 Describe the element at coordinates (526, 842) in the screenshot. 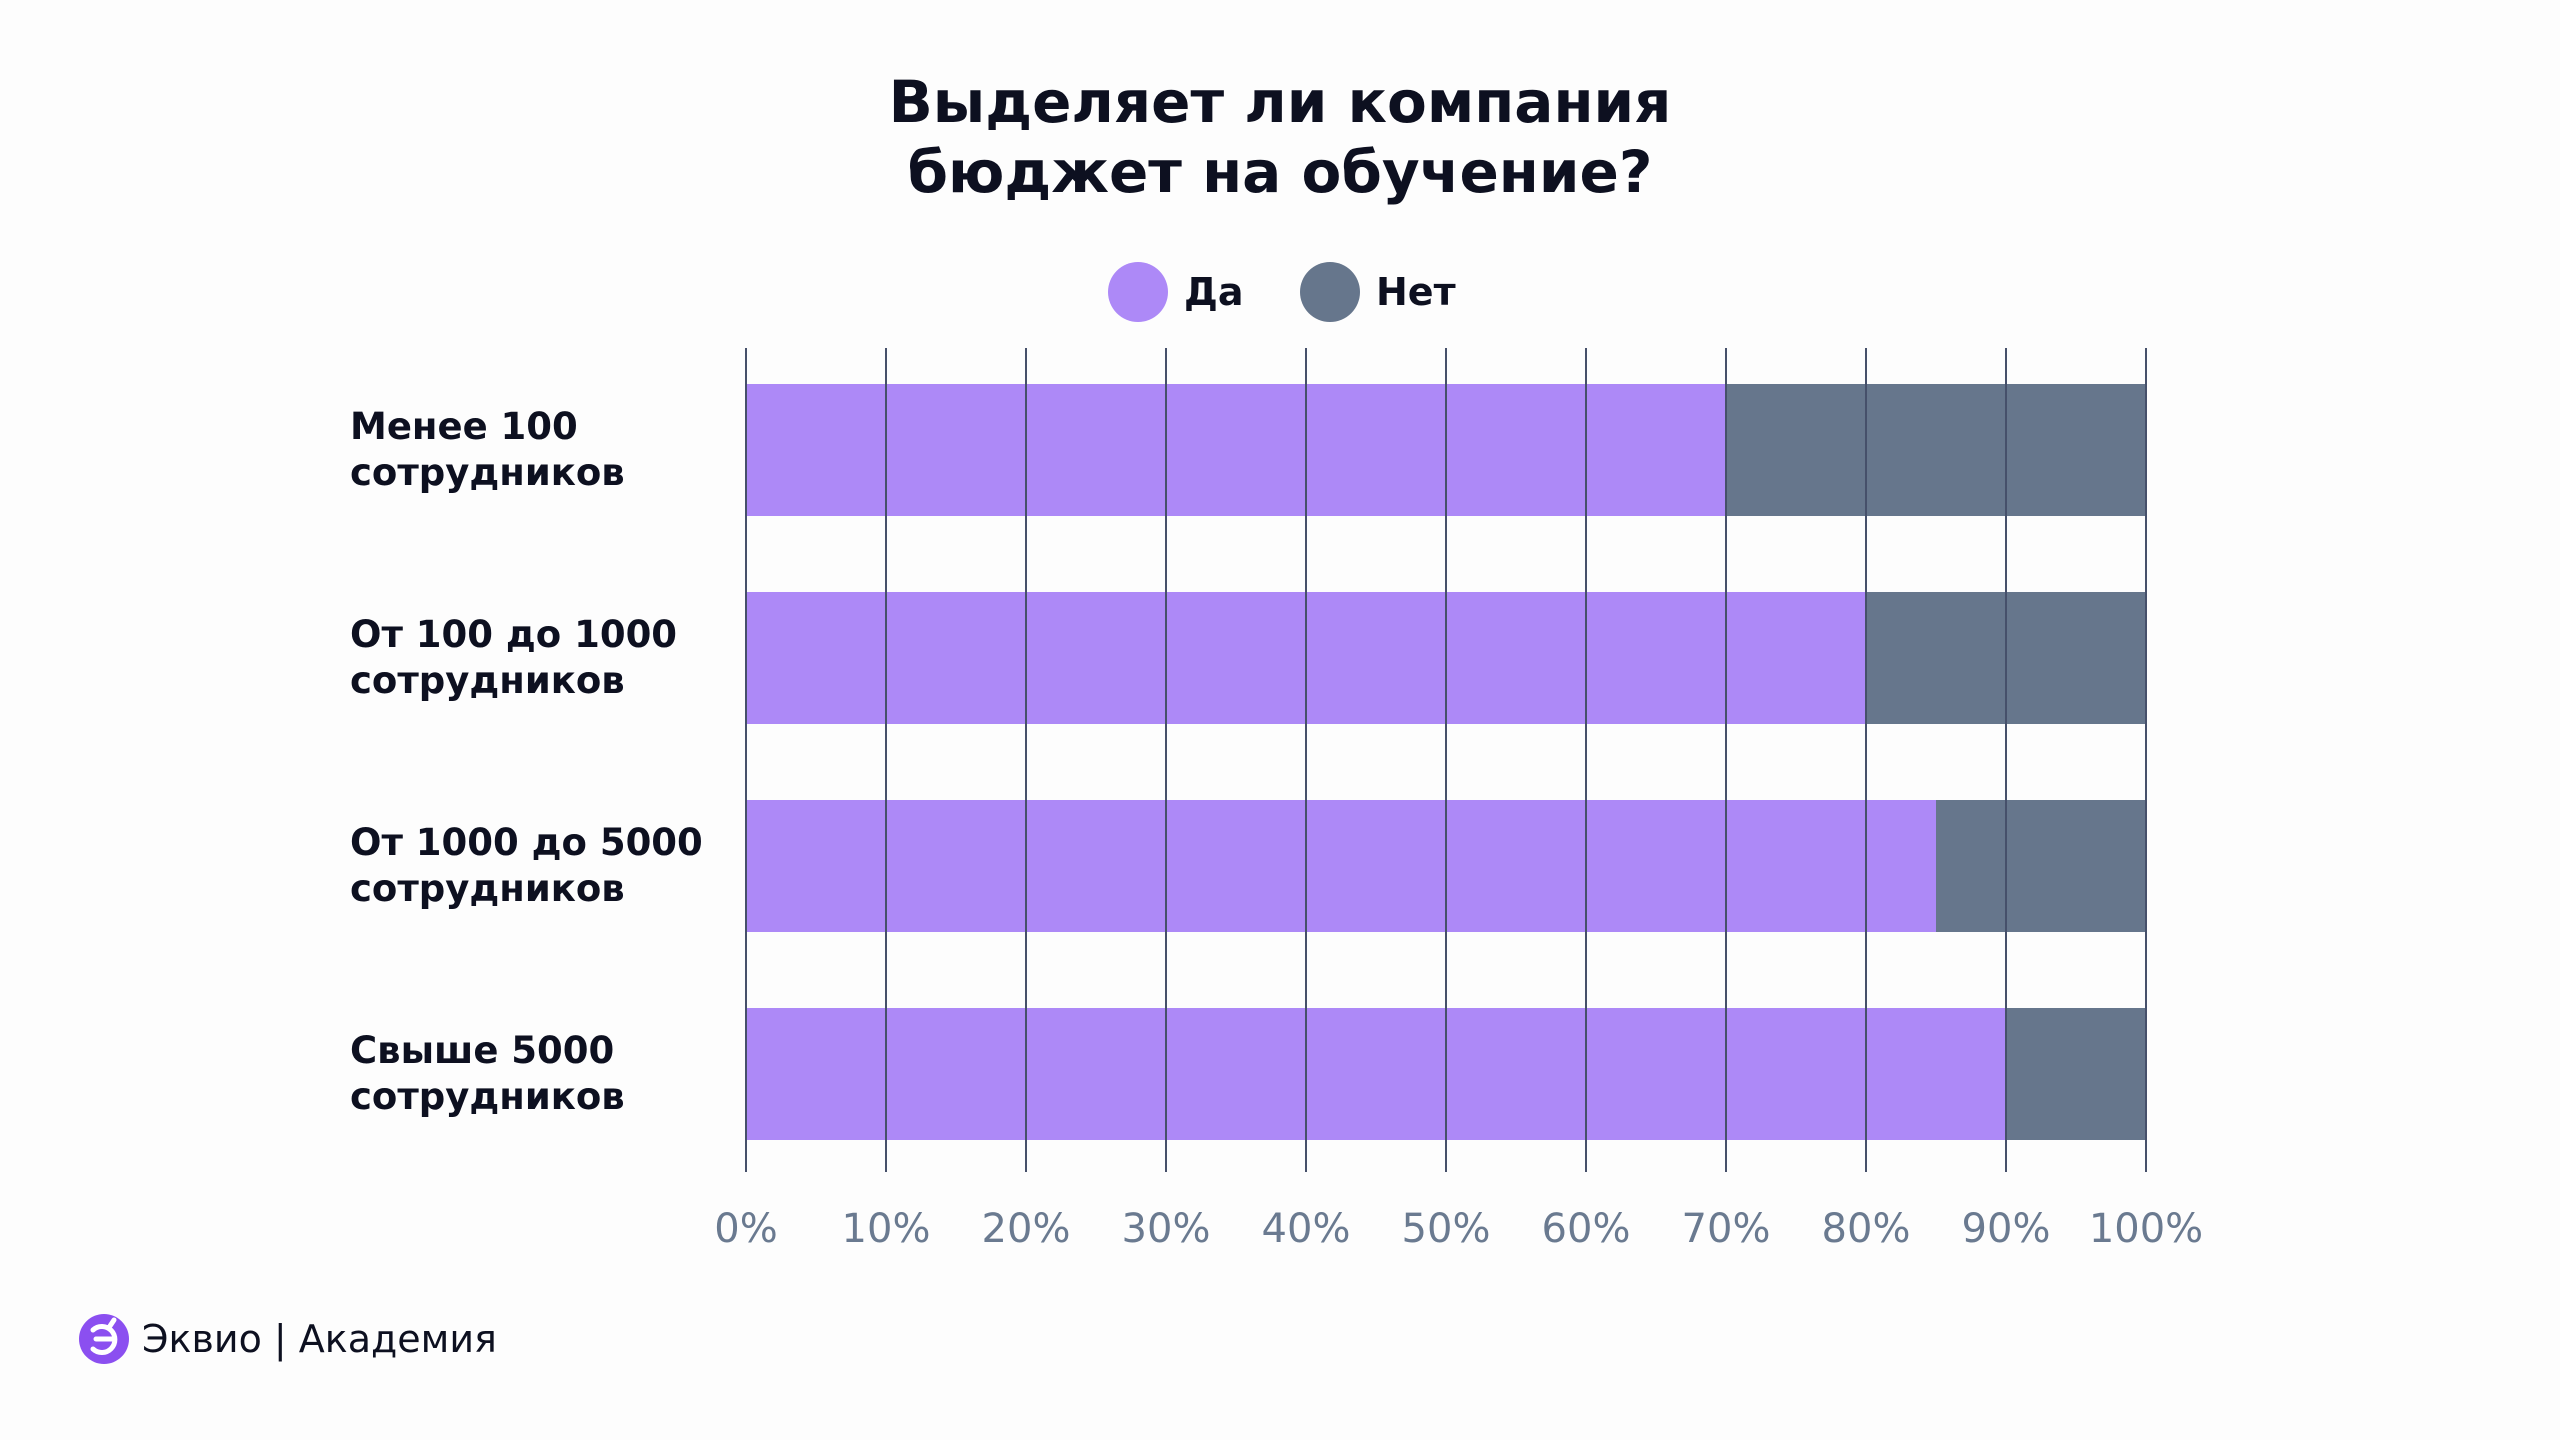

I see `category-label: От 1000 до 5000` at that location.